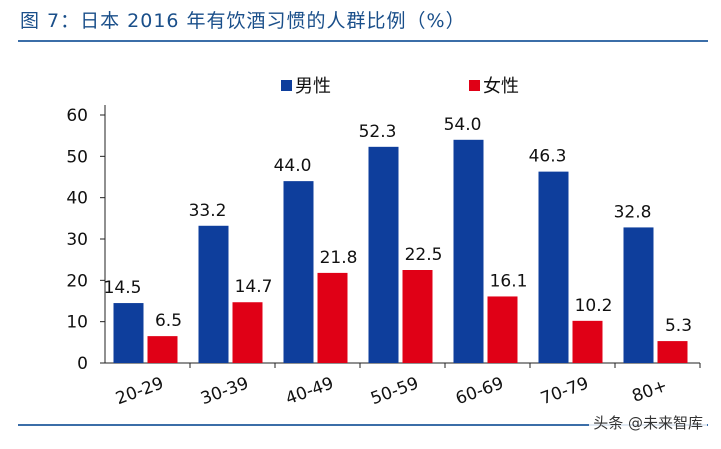 The image size is (721, 449). What do you see at coordinates (594, 306) in the screenshot?
I see `value-label-female: 10.2` at bounding box center [594, 306].